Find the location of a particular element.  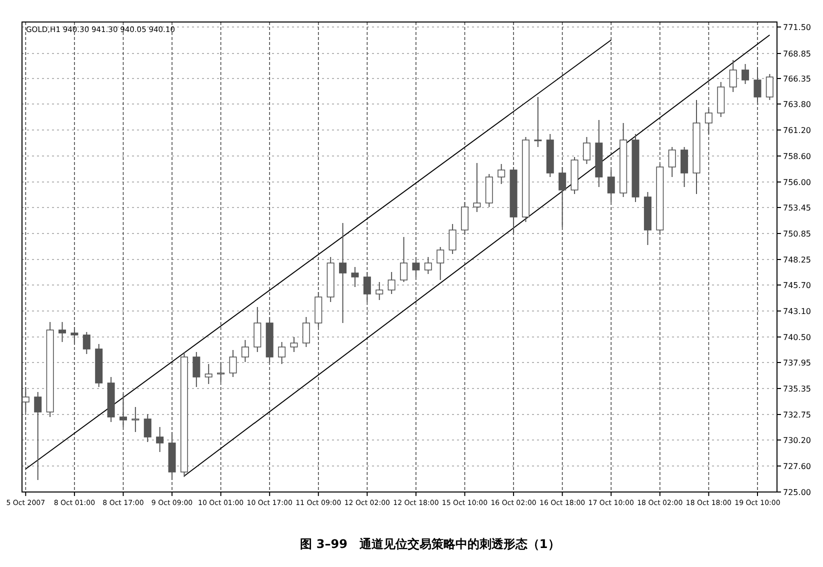

y-tick-label: 745.70 is located at coordinates (797, 285).